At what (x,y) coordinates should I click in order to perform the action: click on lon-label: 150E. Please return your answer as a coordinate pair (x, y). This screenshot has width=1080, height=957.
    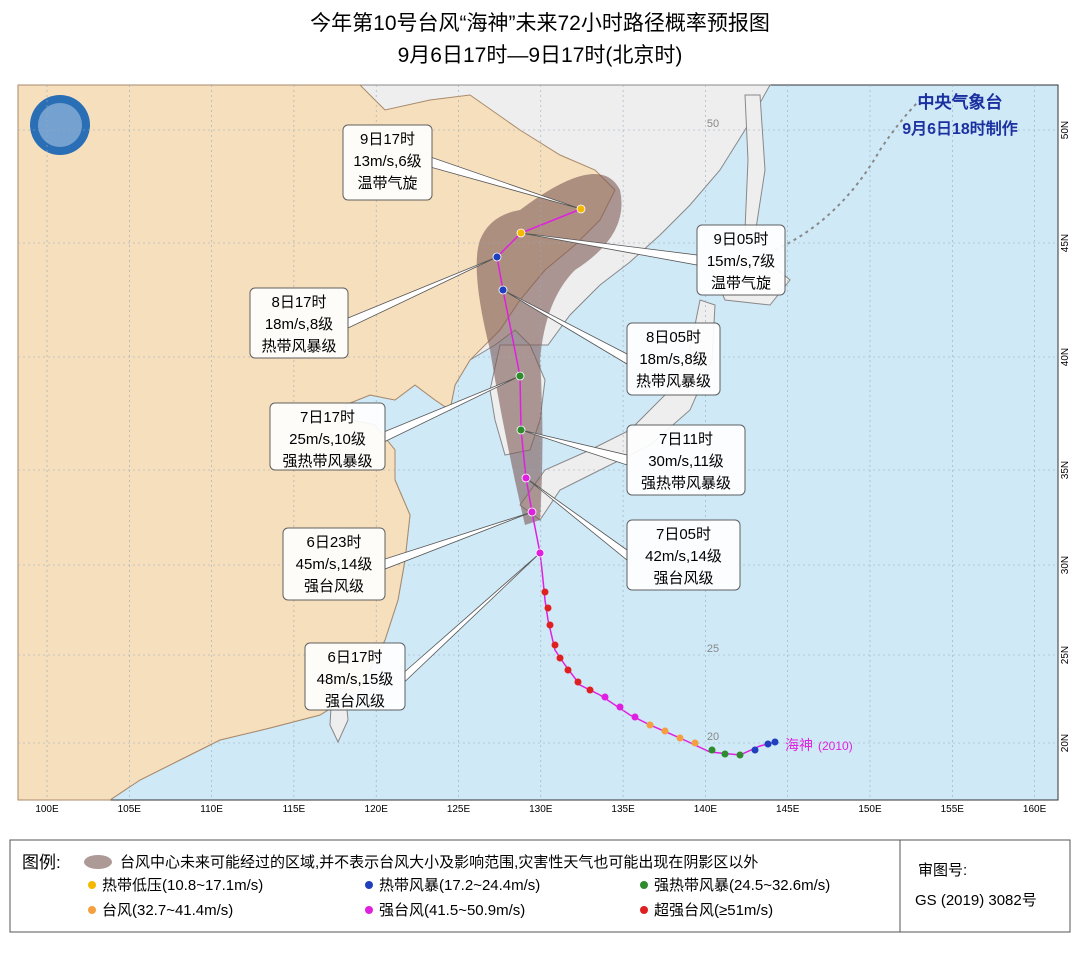
    Looking at the image, I should click on (870, 809).